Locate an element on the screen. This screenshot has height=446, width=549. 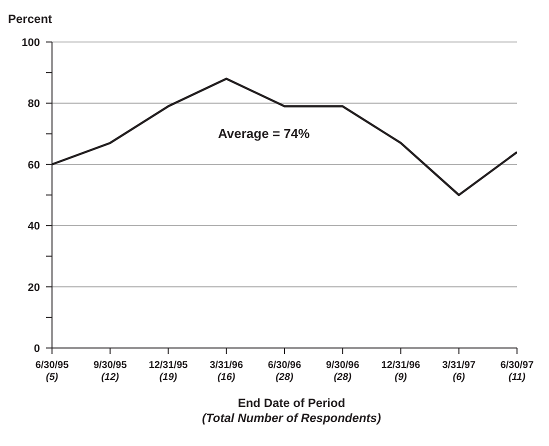
y-tick-label: 40 is located at coordinates (34, 226).